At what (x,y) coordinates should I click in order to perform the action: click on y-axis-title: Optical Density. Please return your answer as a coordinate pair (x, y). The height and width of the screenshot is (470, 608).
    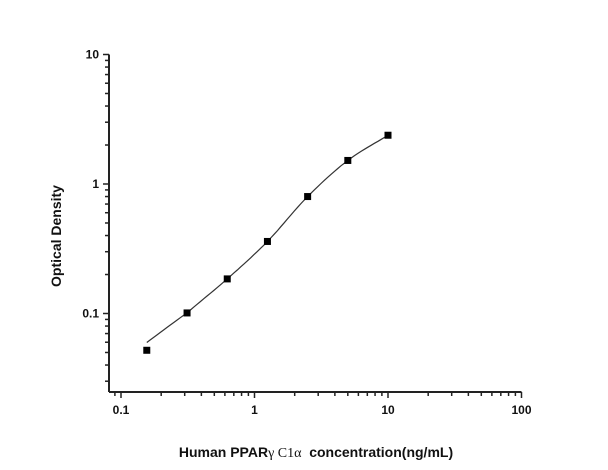
    Looking at the image, I should click on (56, 236).